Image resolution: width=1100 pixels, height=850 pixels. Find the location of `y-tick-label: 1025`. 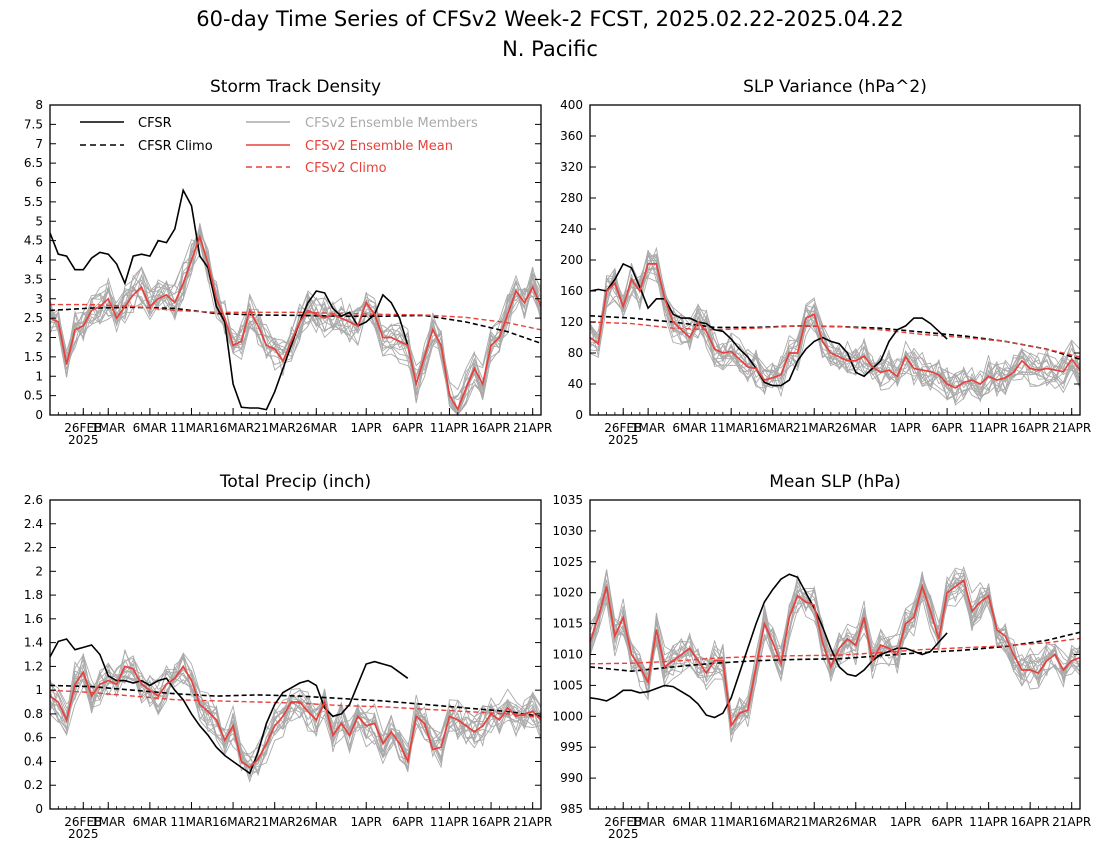

y-tick-label: 1025 is located at coordinates (567, 562).